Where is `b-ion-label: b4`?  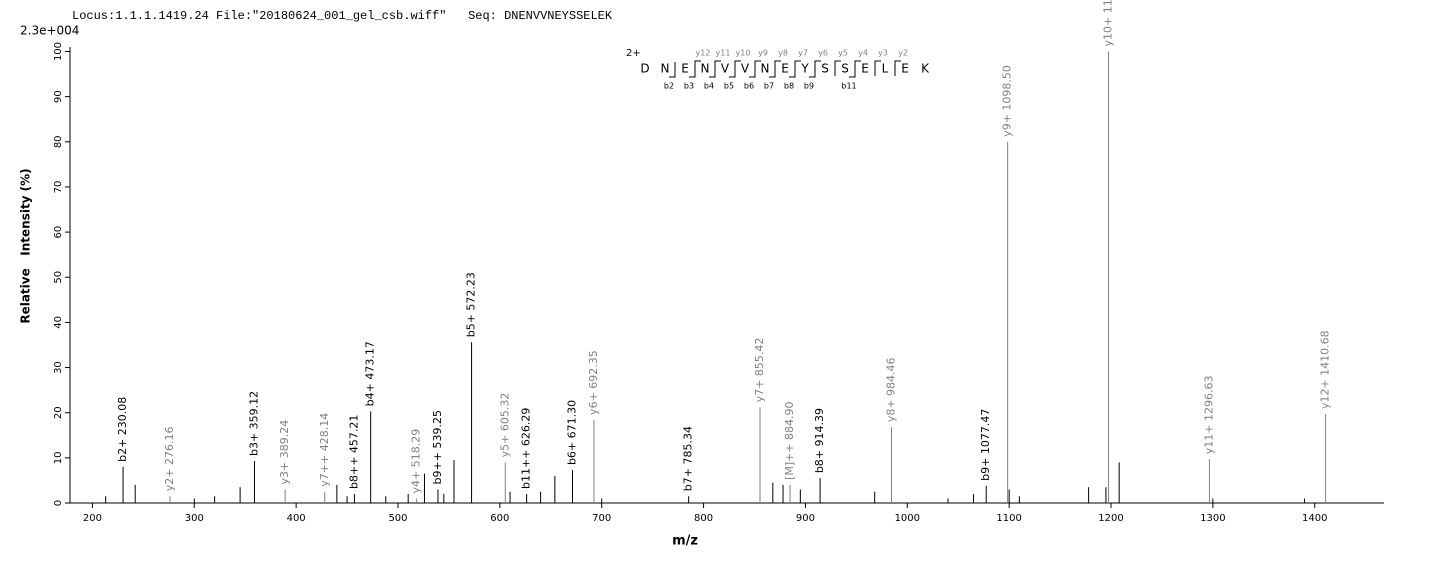 b-ion-label: b4 is located at coordinates (709, 86).